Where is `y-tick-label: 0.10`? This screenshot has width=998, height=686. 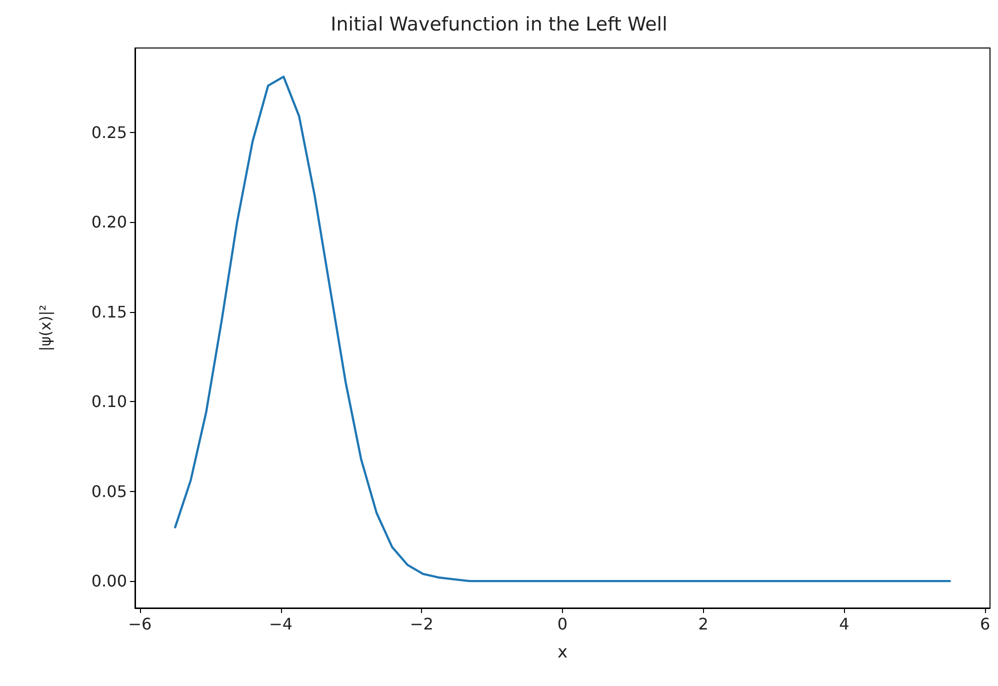
y-tick-label: 0.10 is located at coordinates (109, 402).